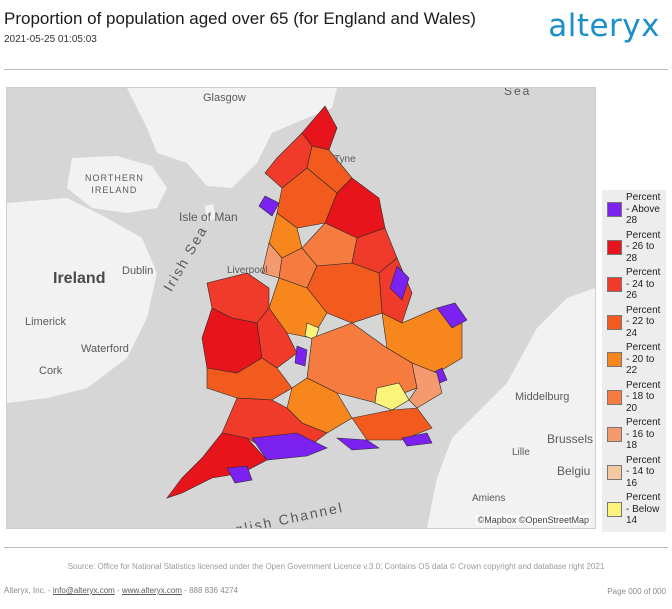 Image resolution: width=672 pixels, height=609 pixels. I want to click on alteryx-logo: alteryx, so click(604, 26).